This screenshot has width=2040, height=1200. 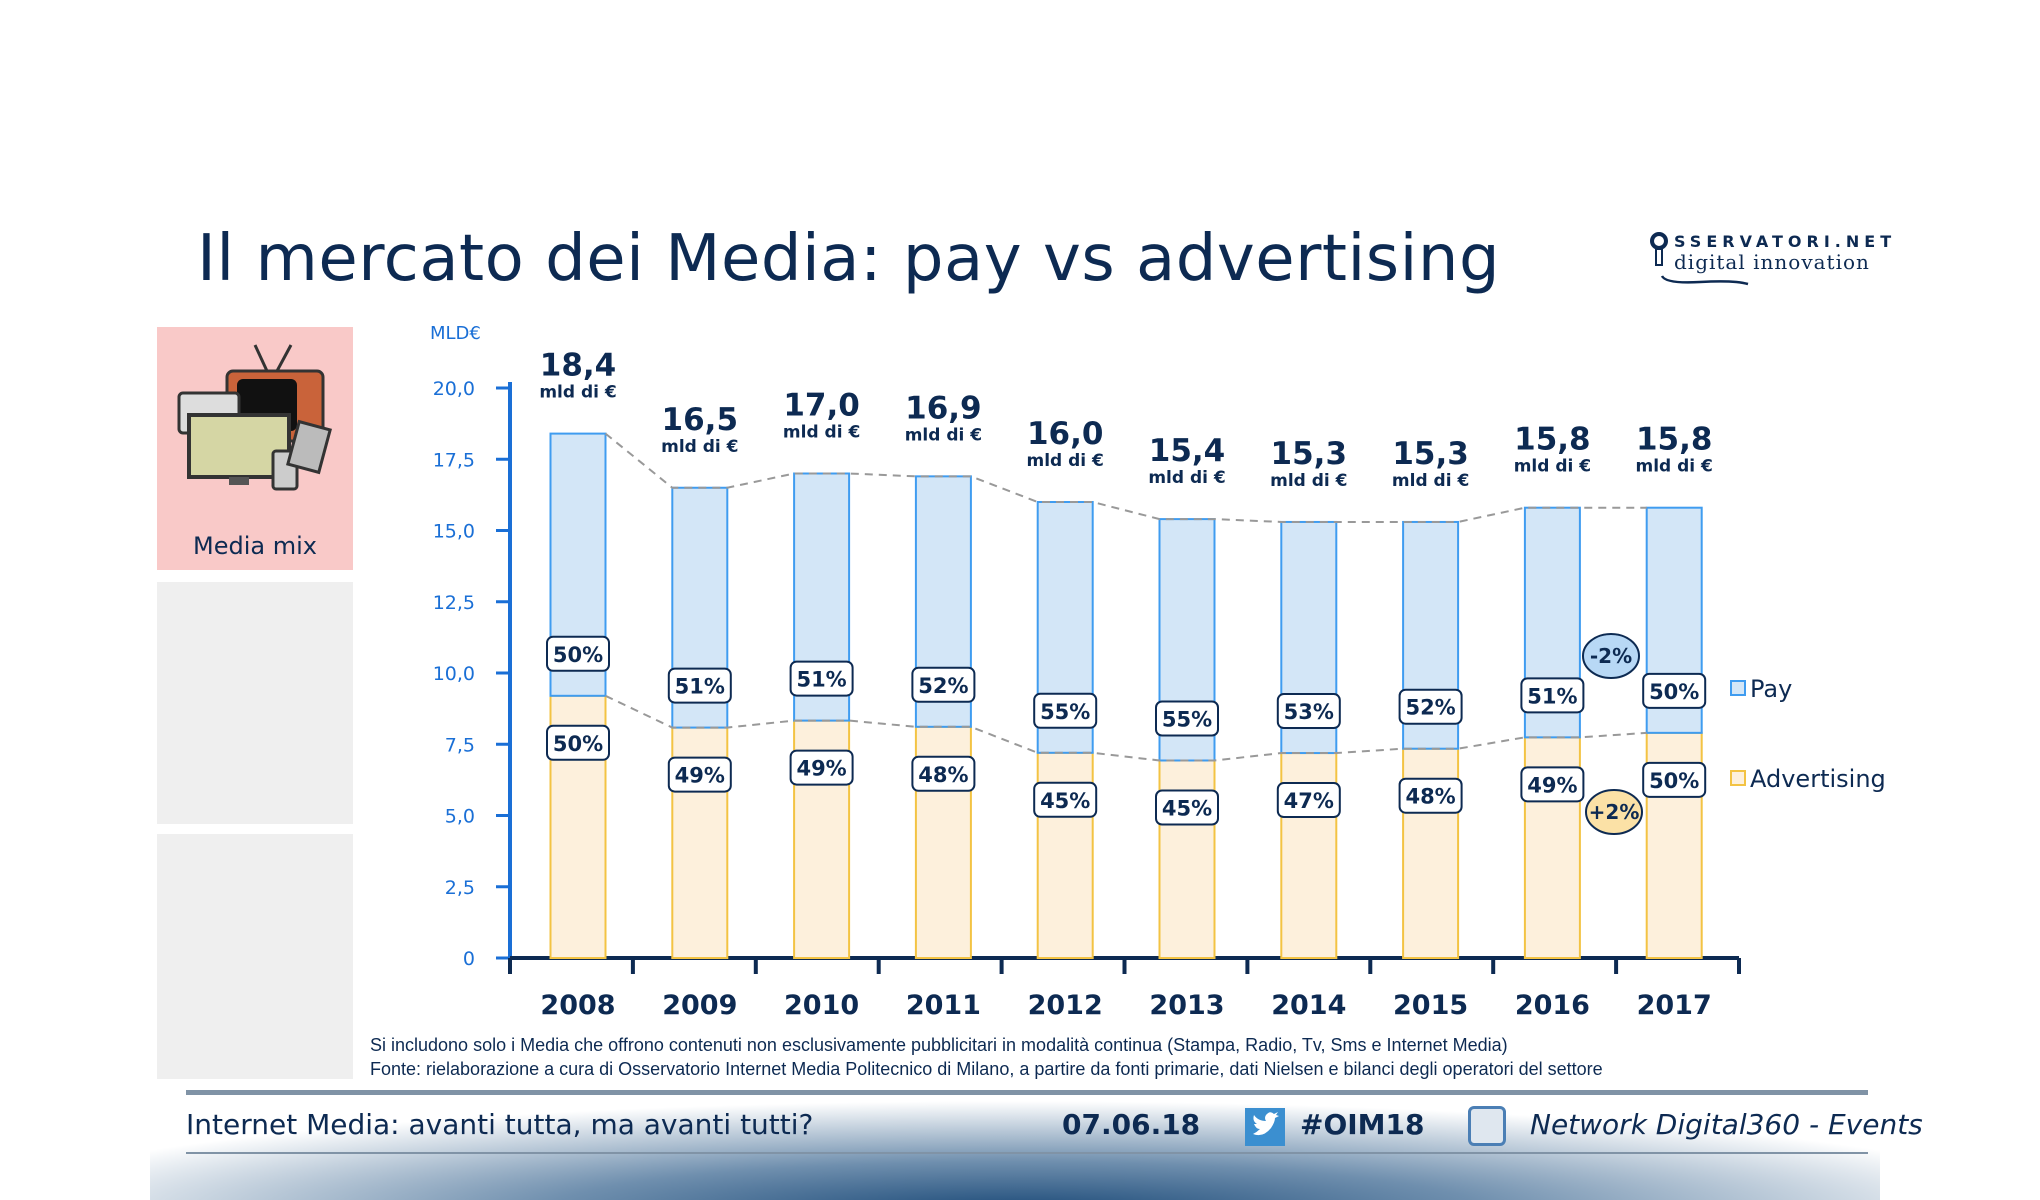 I want to click on y-tick-label: 20,0, so click(x=454, y=389).